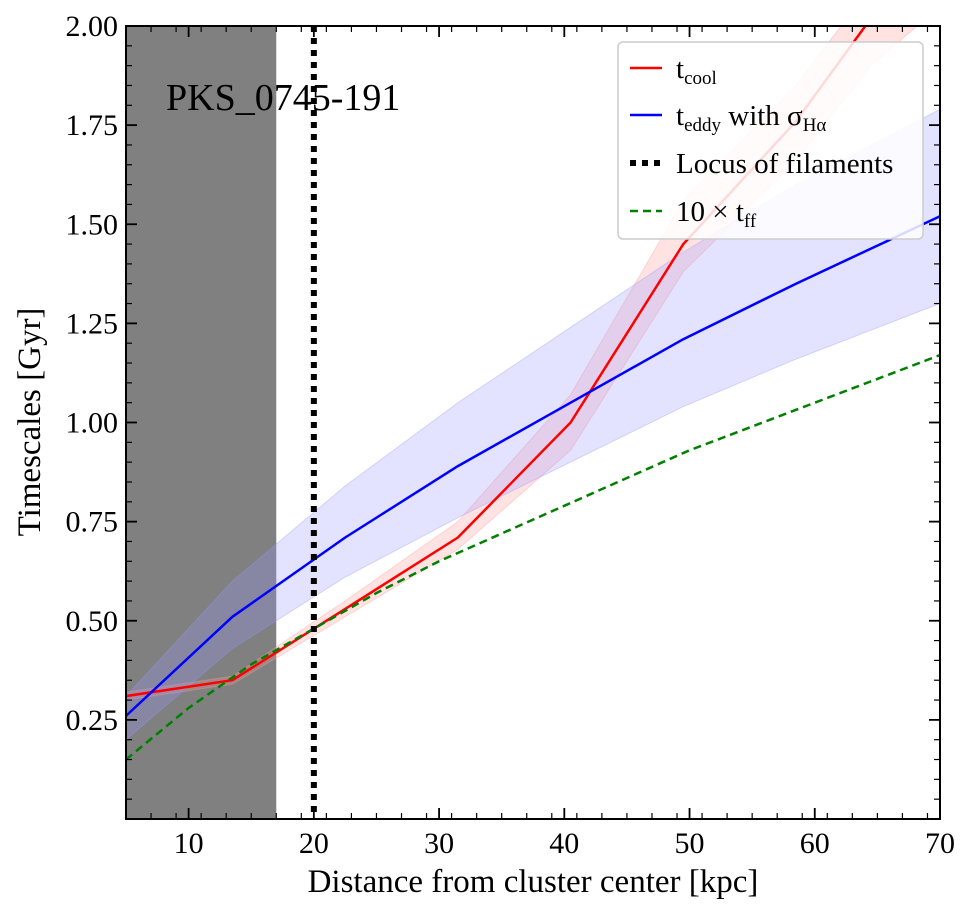  I want to click on x-tick-label: 10, so click(189, 843).